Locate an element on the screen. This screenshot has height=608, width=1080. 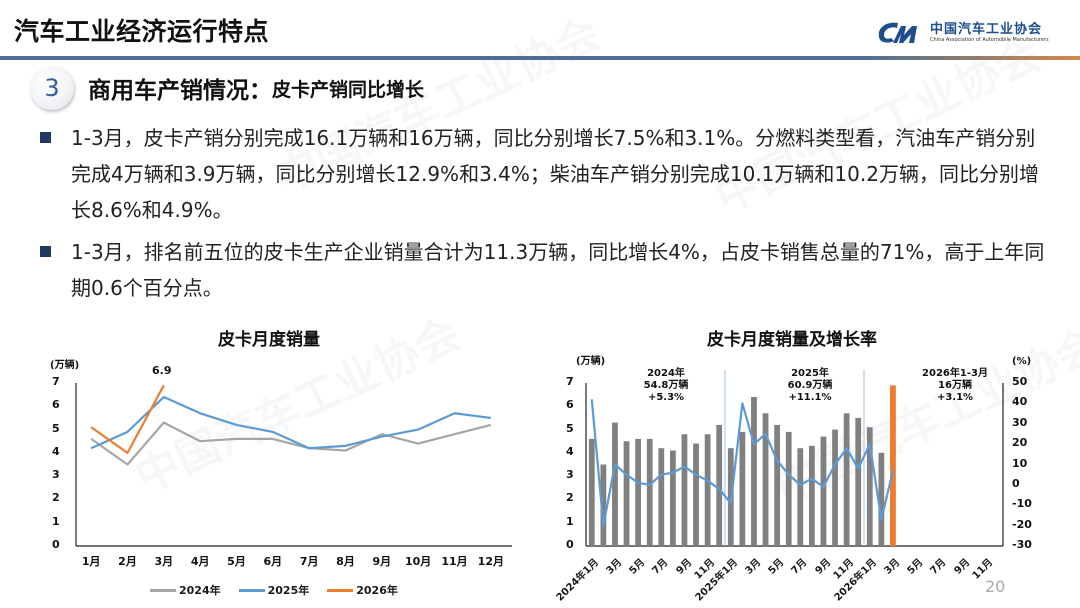
y-tick-label: 2 is located at coordinates (56, 498).